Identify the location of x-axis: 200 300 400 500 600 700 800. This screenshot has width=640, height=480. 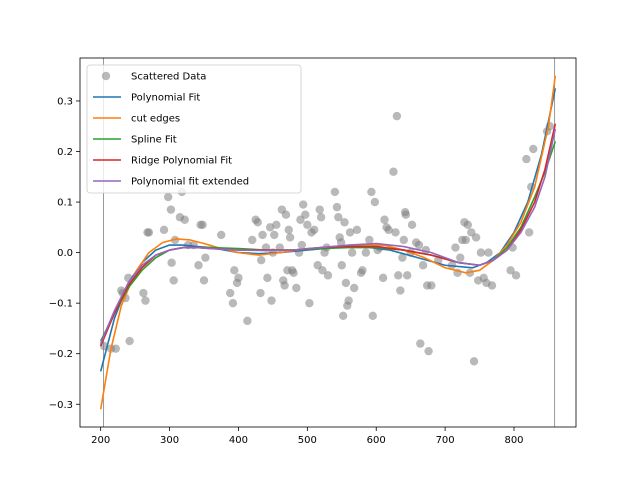
(307, 436).